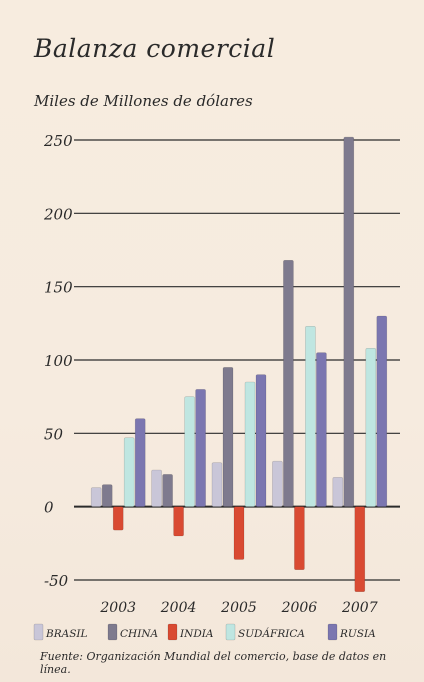 The image size is (424, 682). Describe the element at coordinates (58, 141) in the screenshot. I see `y-tick-label: 250` at that location.